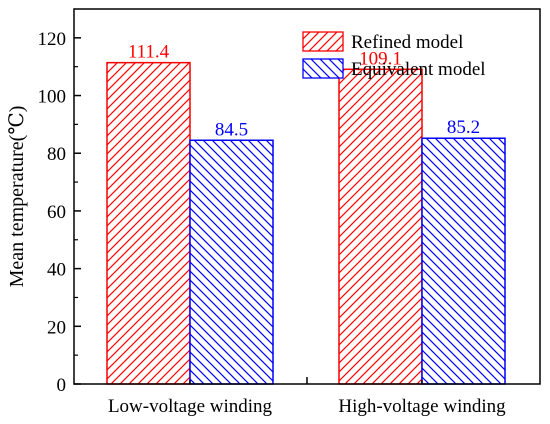 The height and width of the screenshot is (424, 550). What do you see at coordinates (380, 58) in the screenshot?
I see `data-label-1-0: 109.1` at bounding box center [380, 58].